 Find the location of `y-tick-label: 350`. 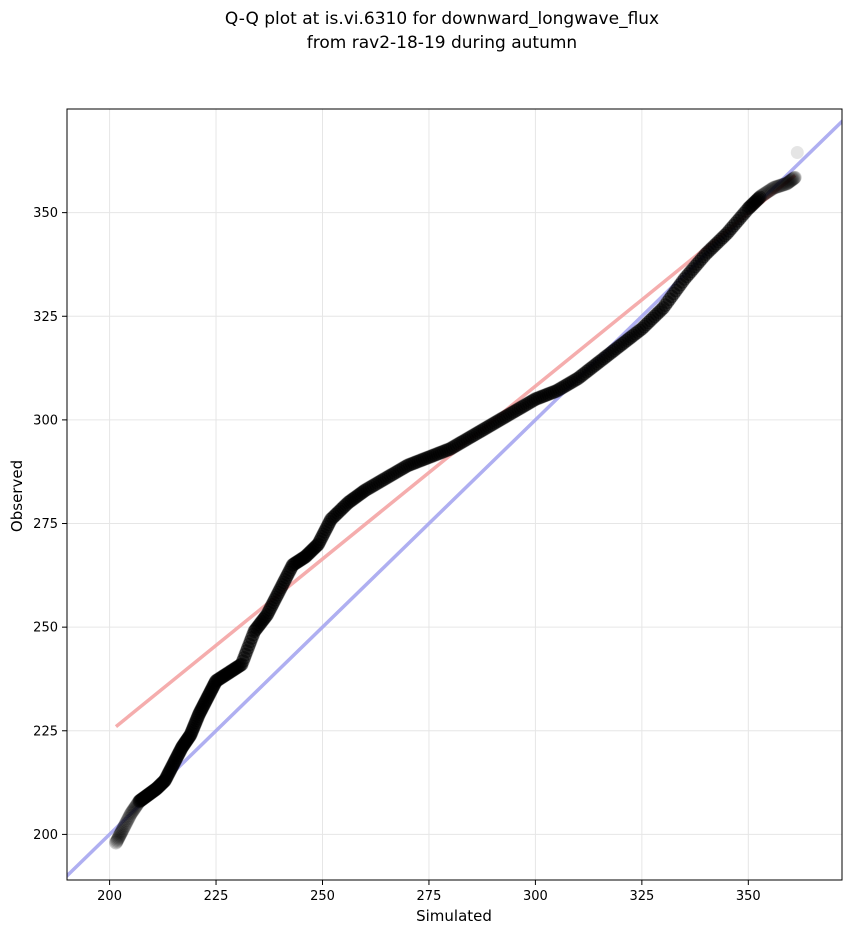

y-tick-label: 350 is located at coordinates (45, 213).